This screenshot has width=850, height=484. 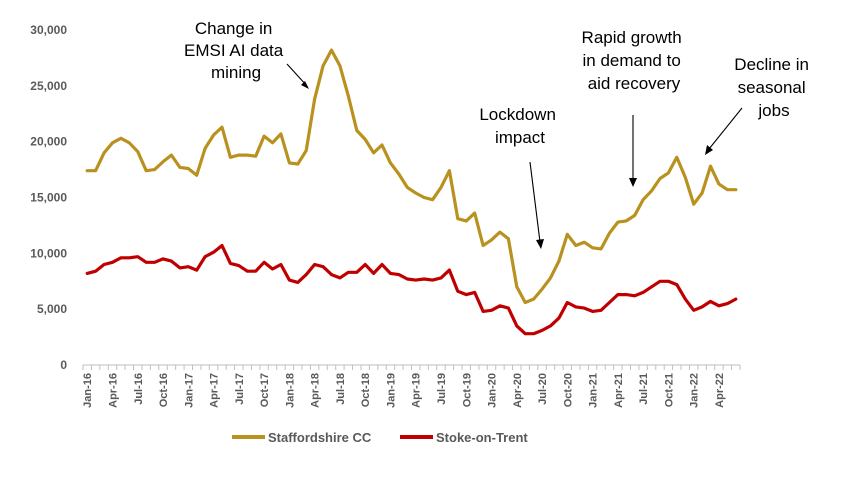 I want to click on legend-item-stoke: Stoke-on-Trent, so click(x=464, y=437).